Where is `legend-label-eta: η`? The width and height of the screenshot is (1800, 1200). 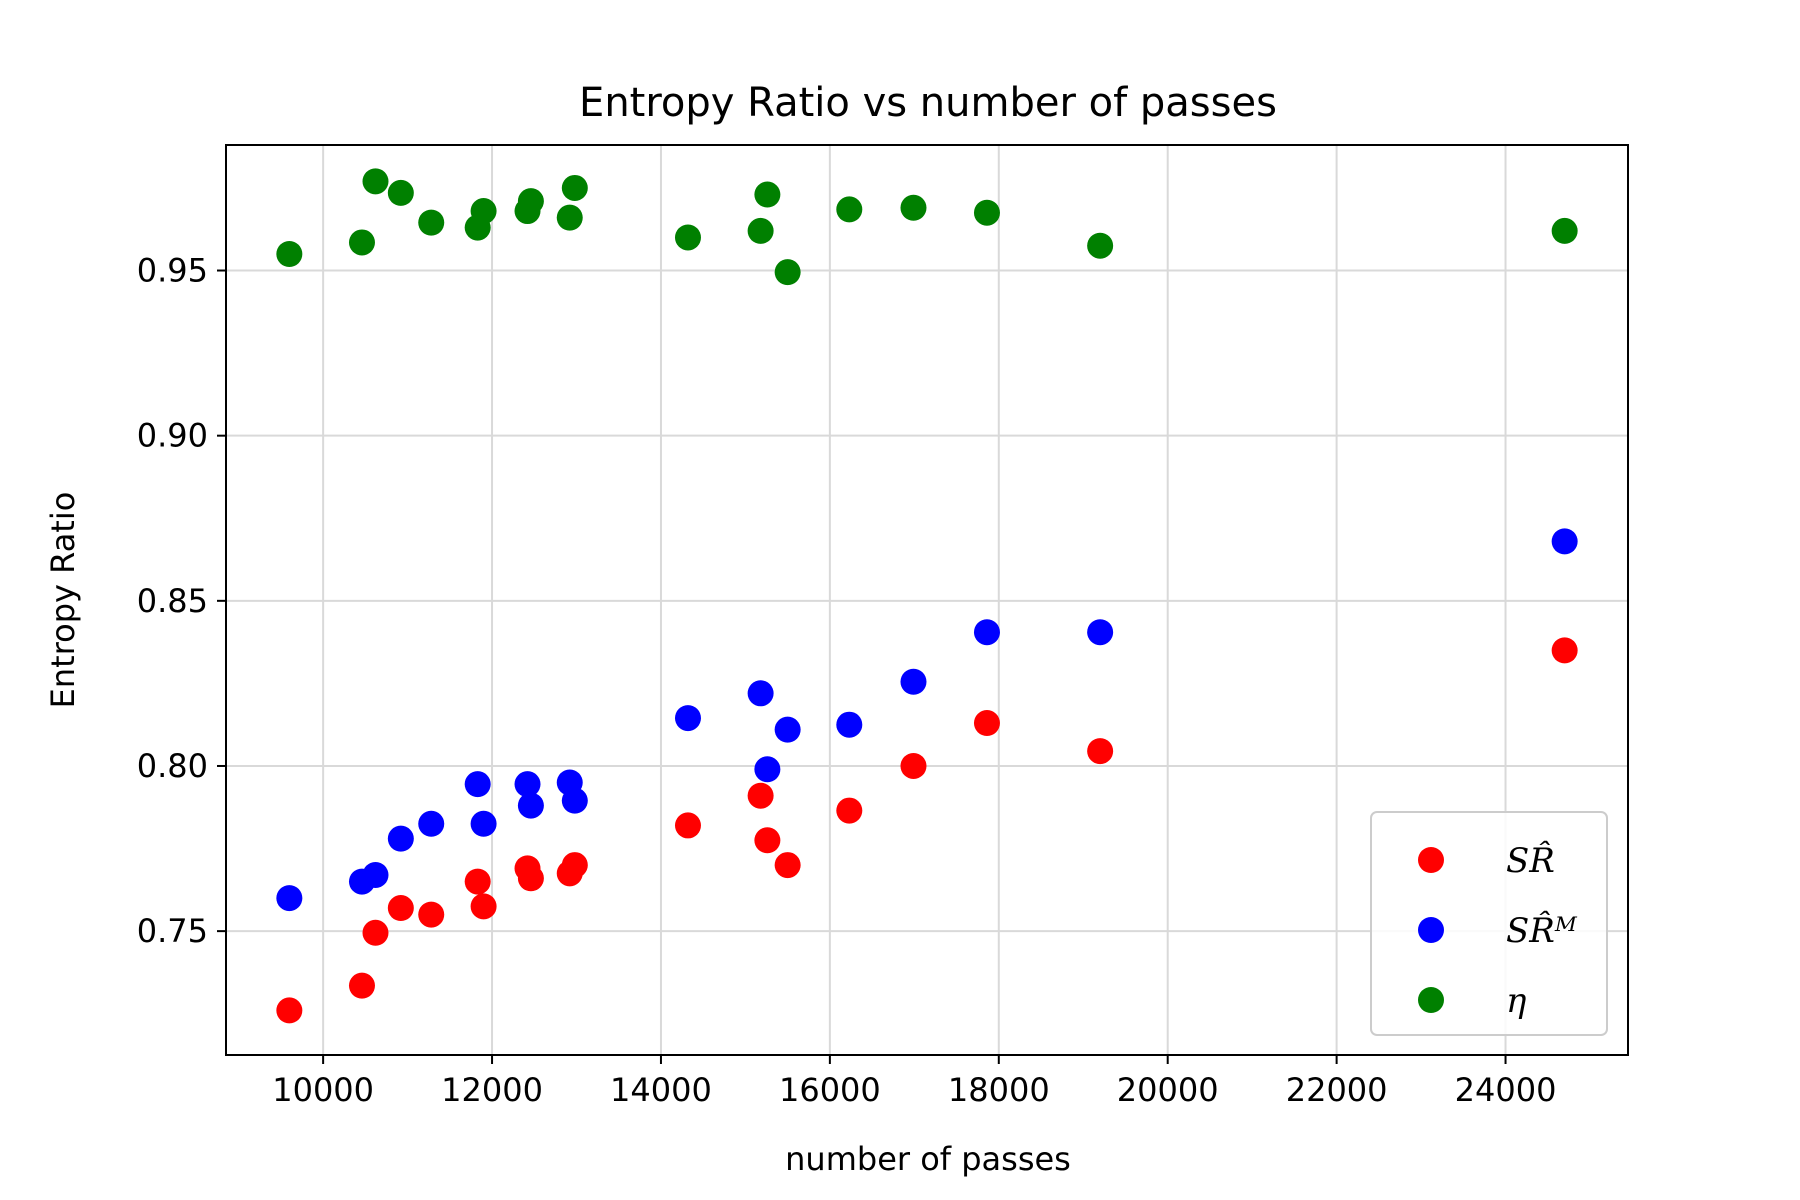 legend-label-eta: η is located at coordinates (1516, 1001).